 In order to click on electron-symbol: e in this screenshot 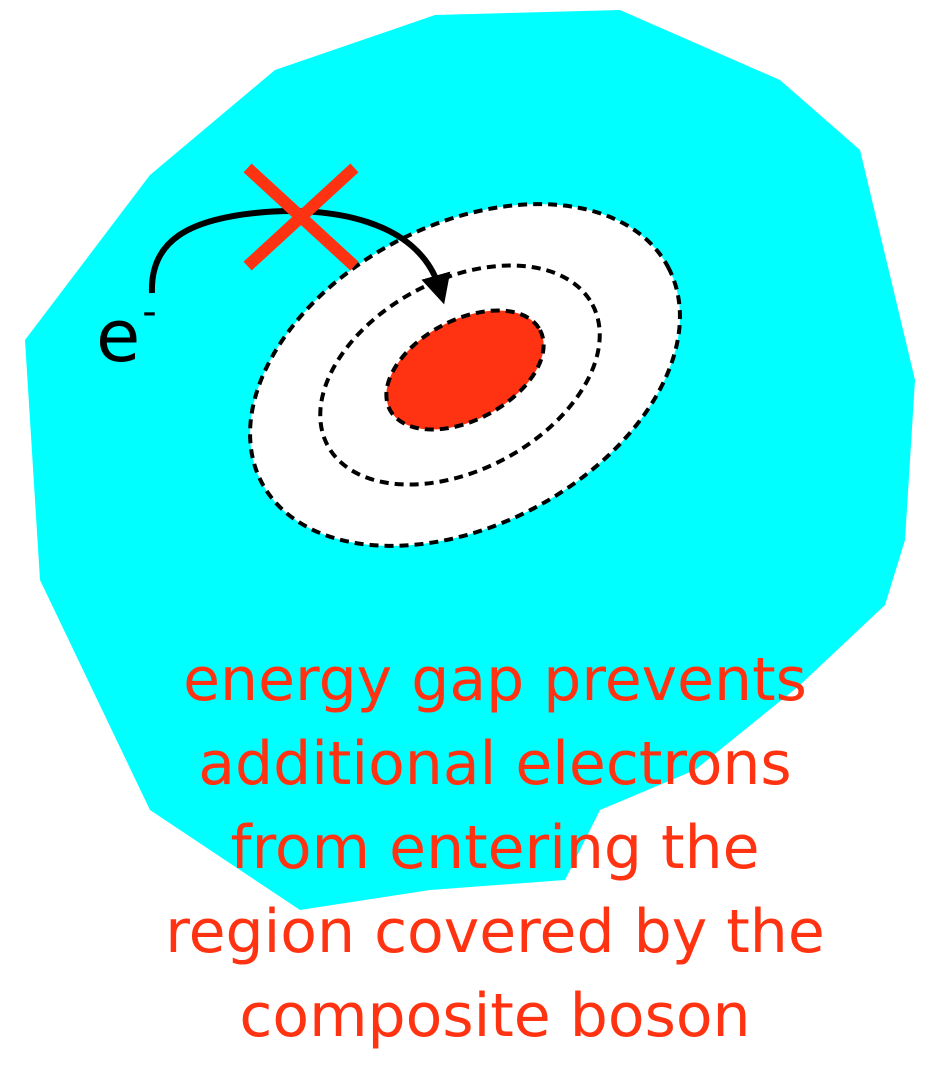, I will do `click(118, 336)`.